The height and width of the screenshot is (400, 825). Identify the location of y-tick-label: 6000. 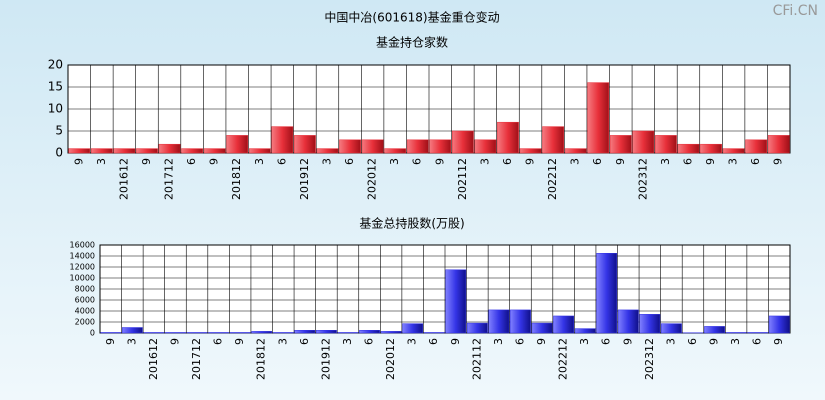
(85, 300).